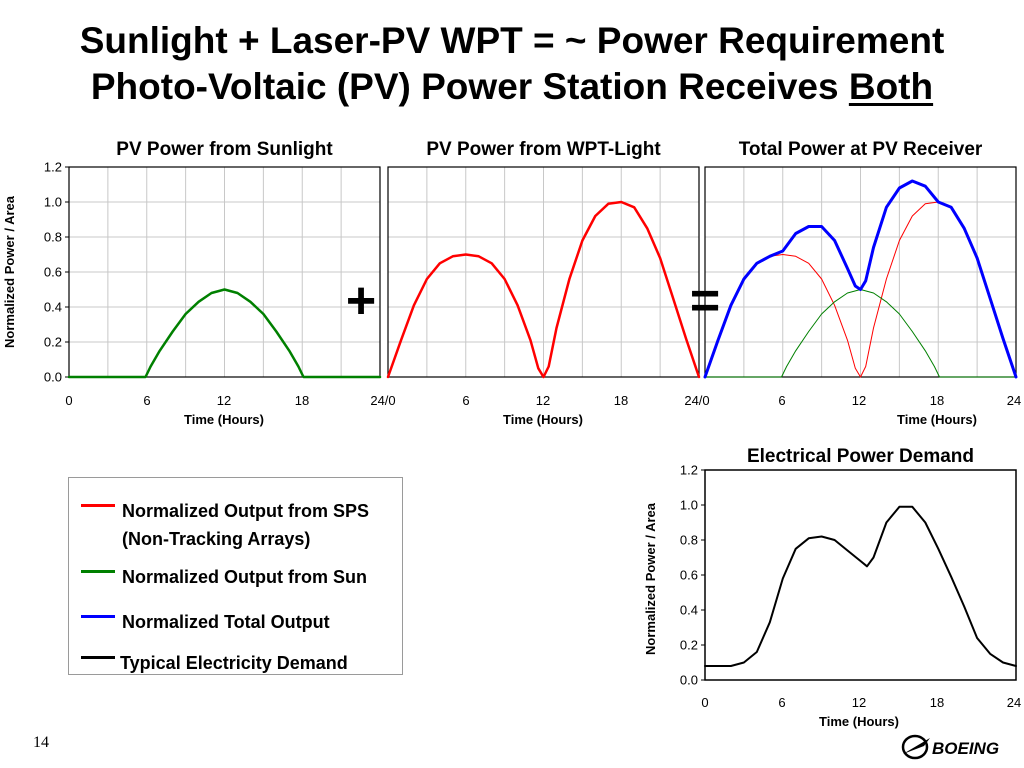  I want to click on page-number: 14, so click(41, 742).